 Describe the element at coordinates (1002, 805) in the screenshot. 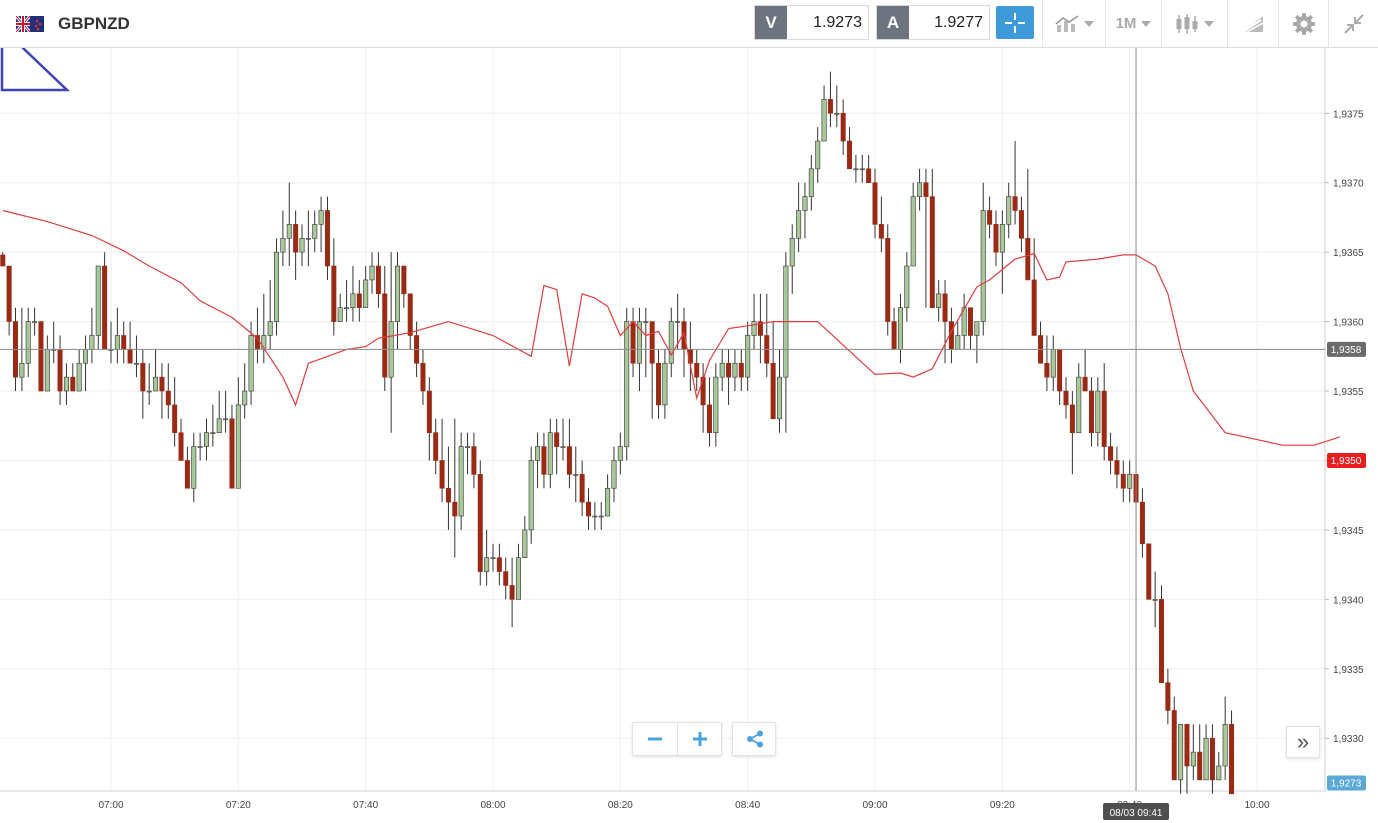

I see `time-tick-label: 09:20` at that location.